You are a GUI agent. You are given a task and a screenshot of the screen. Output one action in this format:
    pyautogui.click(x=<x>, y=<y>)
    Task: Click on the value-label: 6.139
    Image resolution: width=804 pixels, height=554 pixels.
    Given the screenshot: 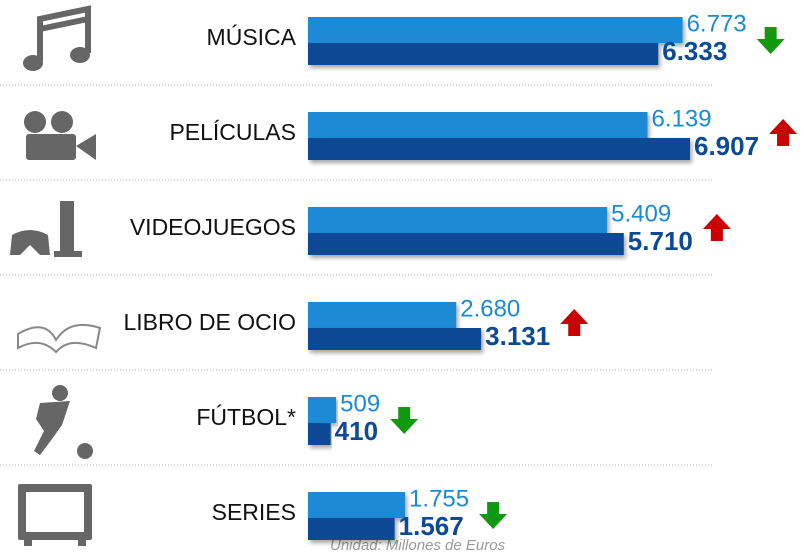 What is the action you would take?
    pyautogui.click(x=682, y=118)
    